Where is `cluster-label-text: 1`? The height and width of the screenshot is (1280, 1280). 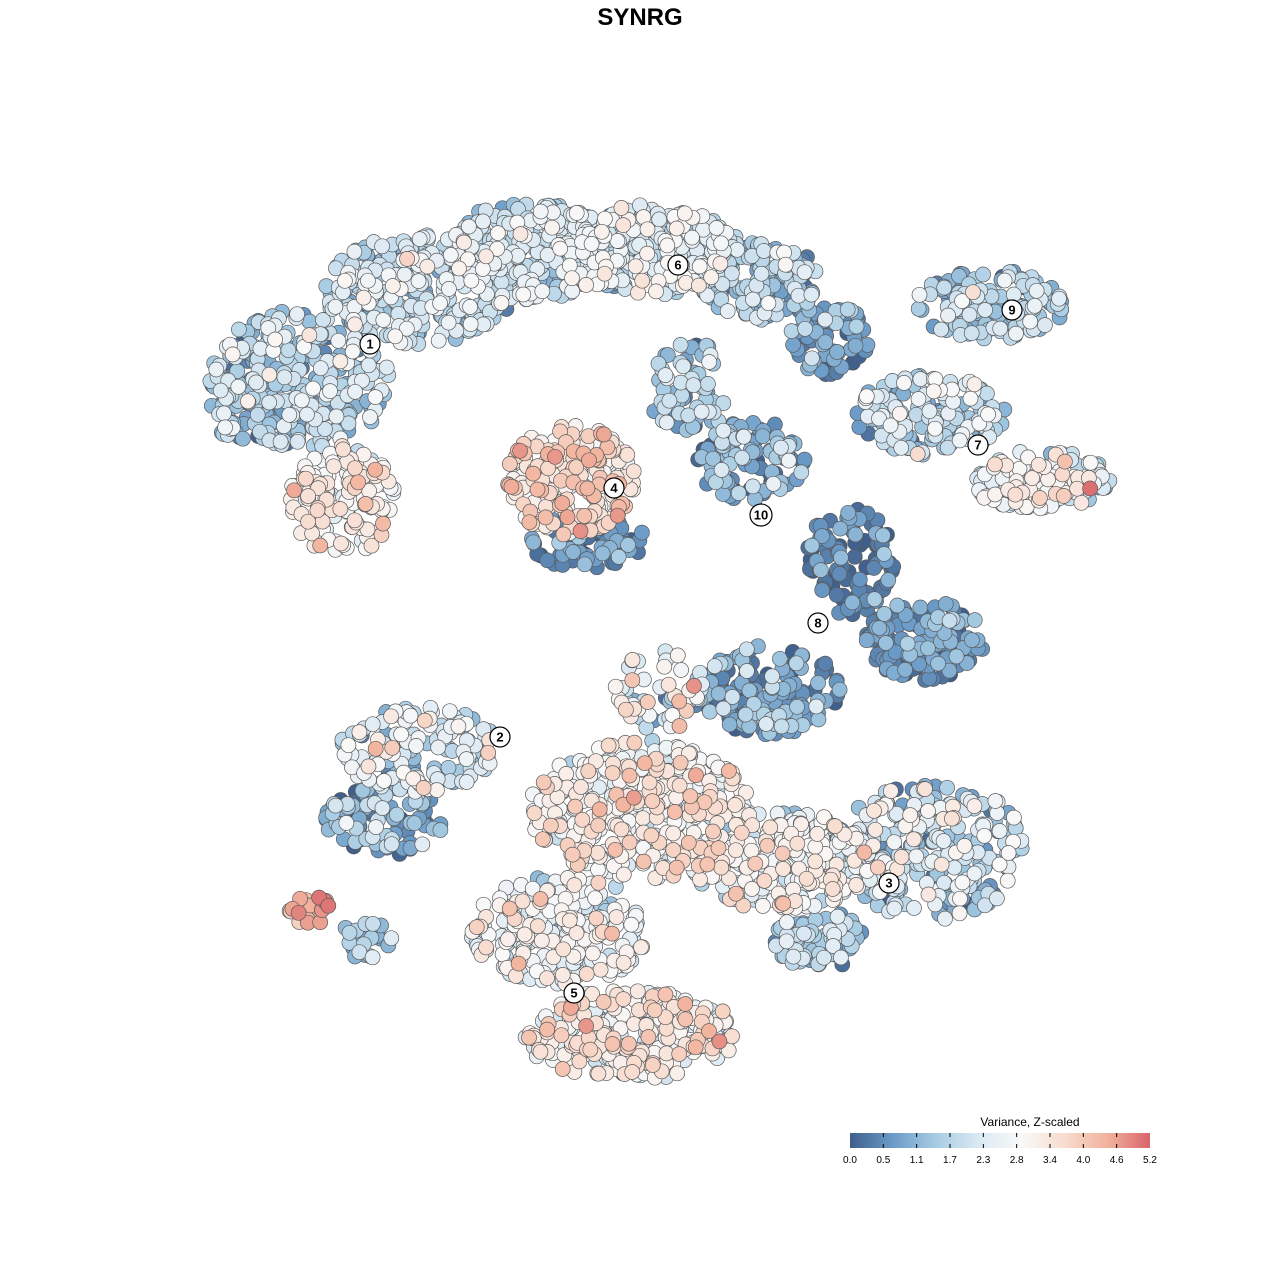
cluster-label-text: 1 is located at coordinates (369, 344).